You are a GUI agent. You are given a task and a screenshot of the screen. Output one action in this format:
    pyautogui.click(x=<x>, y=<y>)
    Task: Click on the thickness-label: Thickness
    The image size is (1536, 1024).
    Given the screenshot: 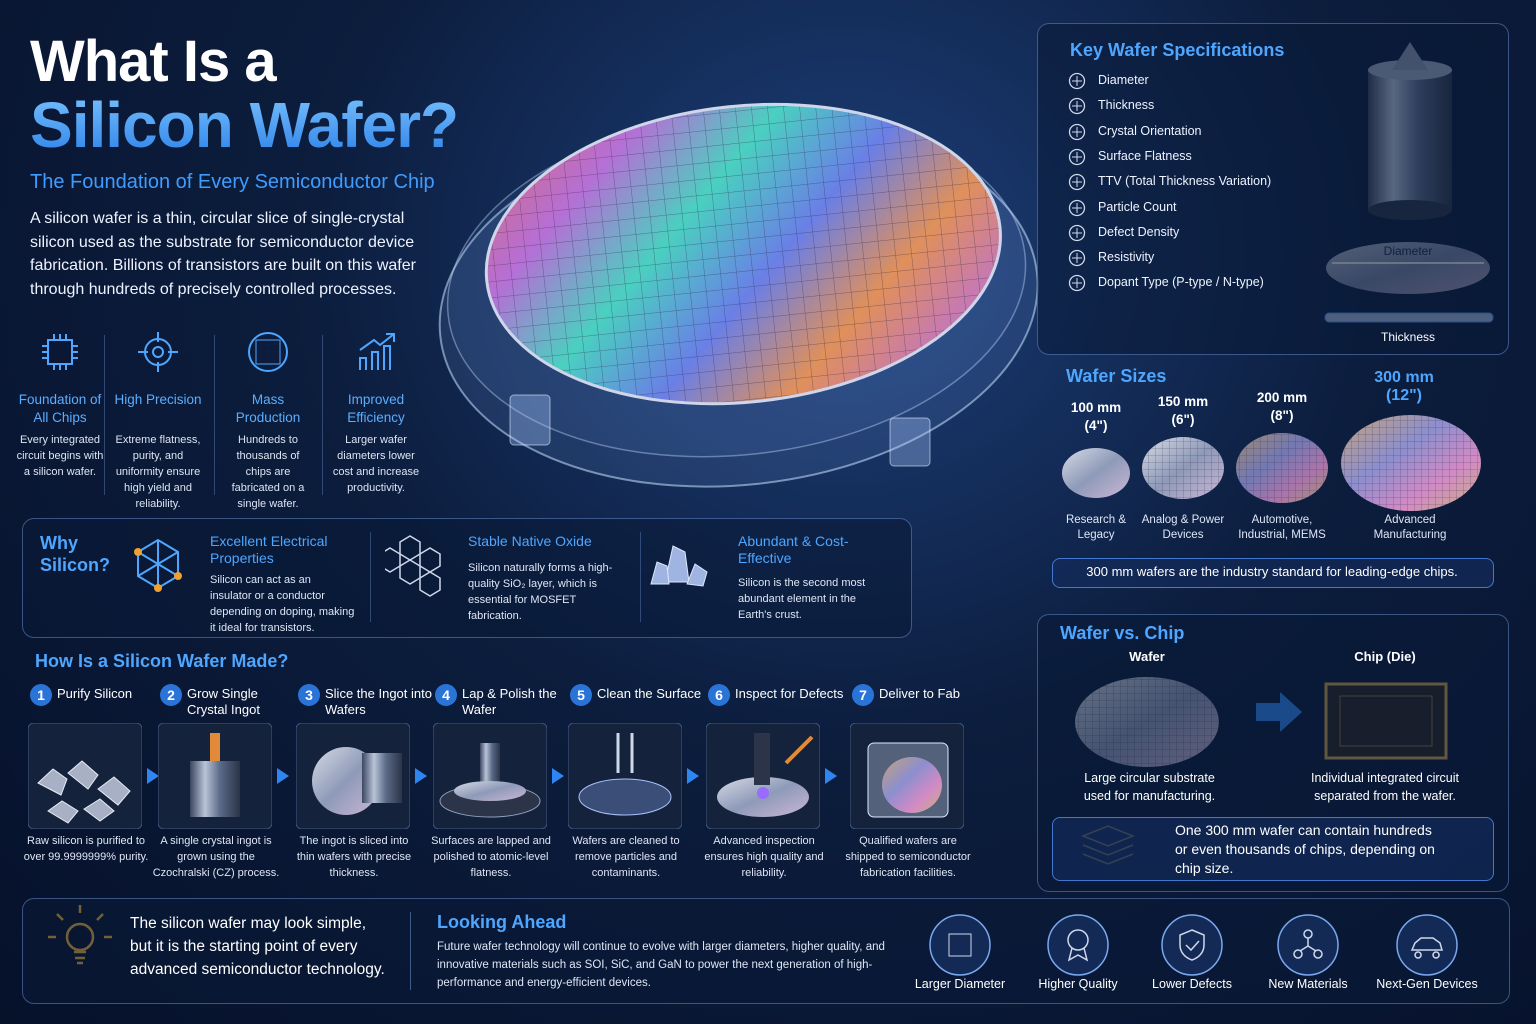 What is the action you would take?
    pyautogui.click(x=1408, y=337)
    